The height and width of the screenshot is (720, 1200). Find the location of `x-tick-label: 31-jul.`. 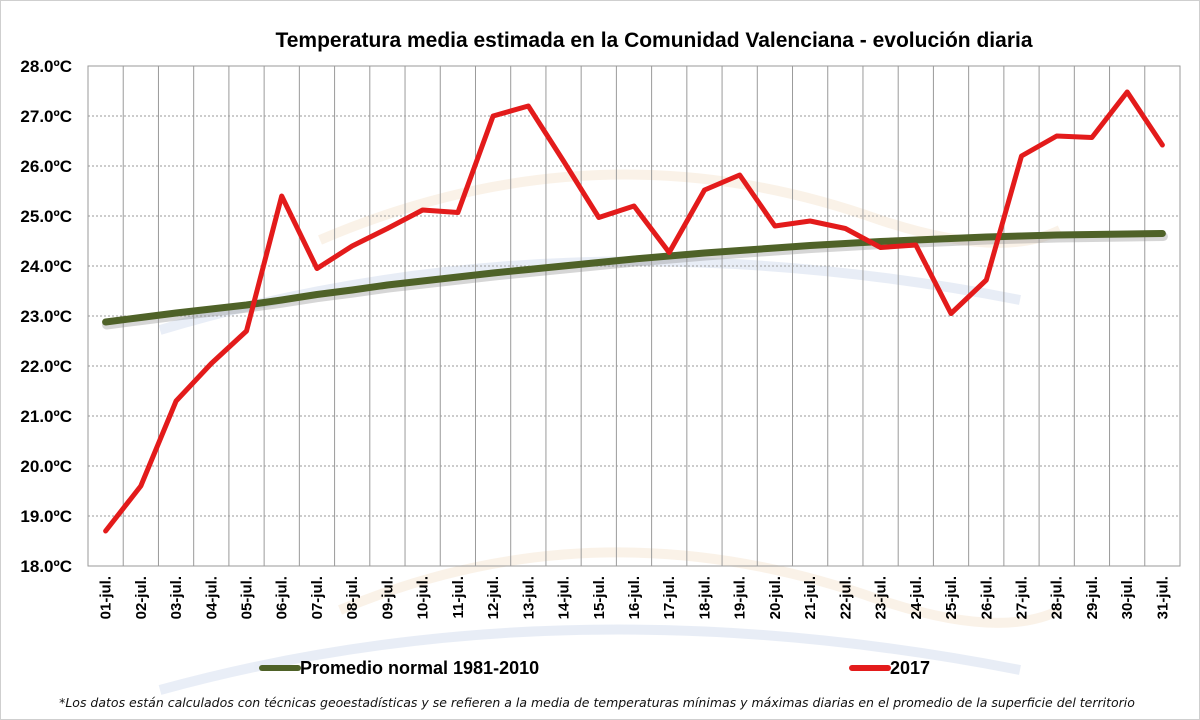

x-tick-label: 31-jul. is located at coordinates (1162, 597).